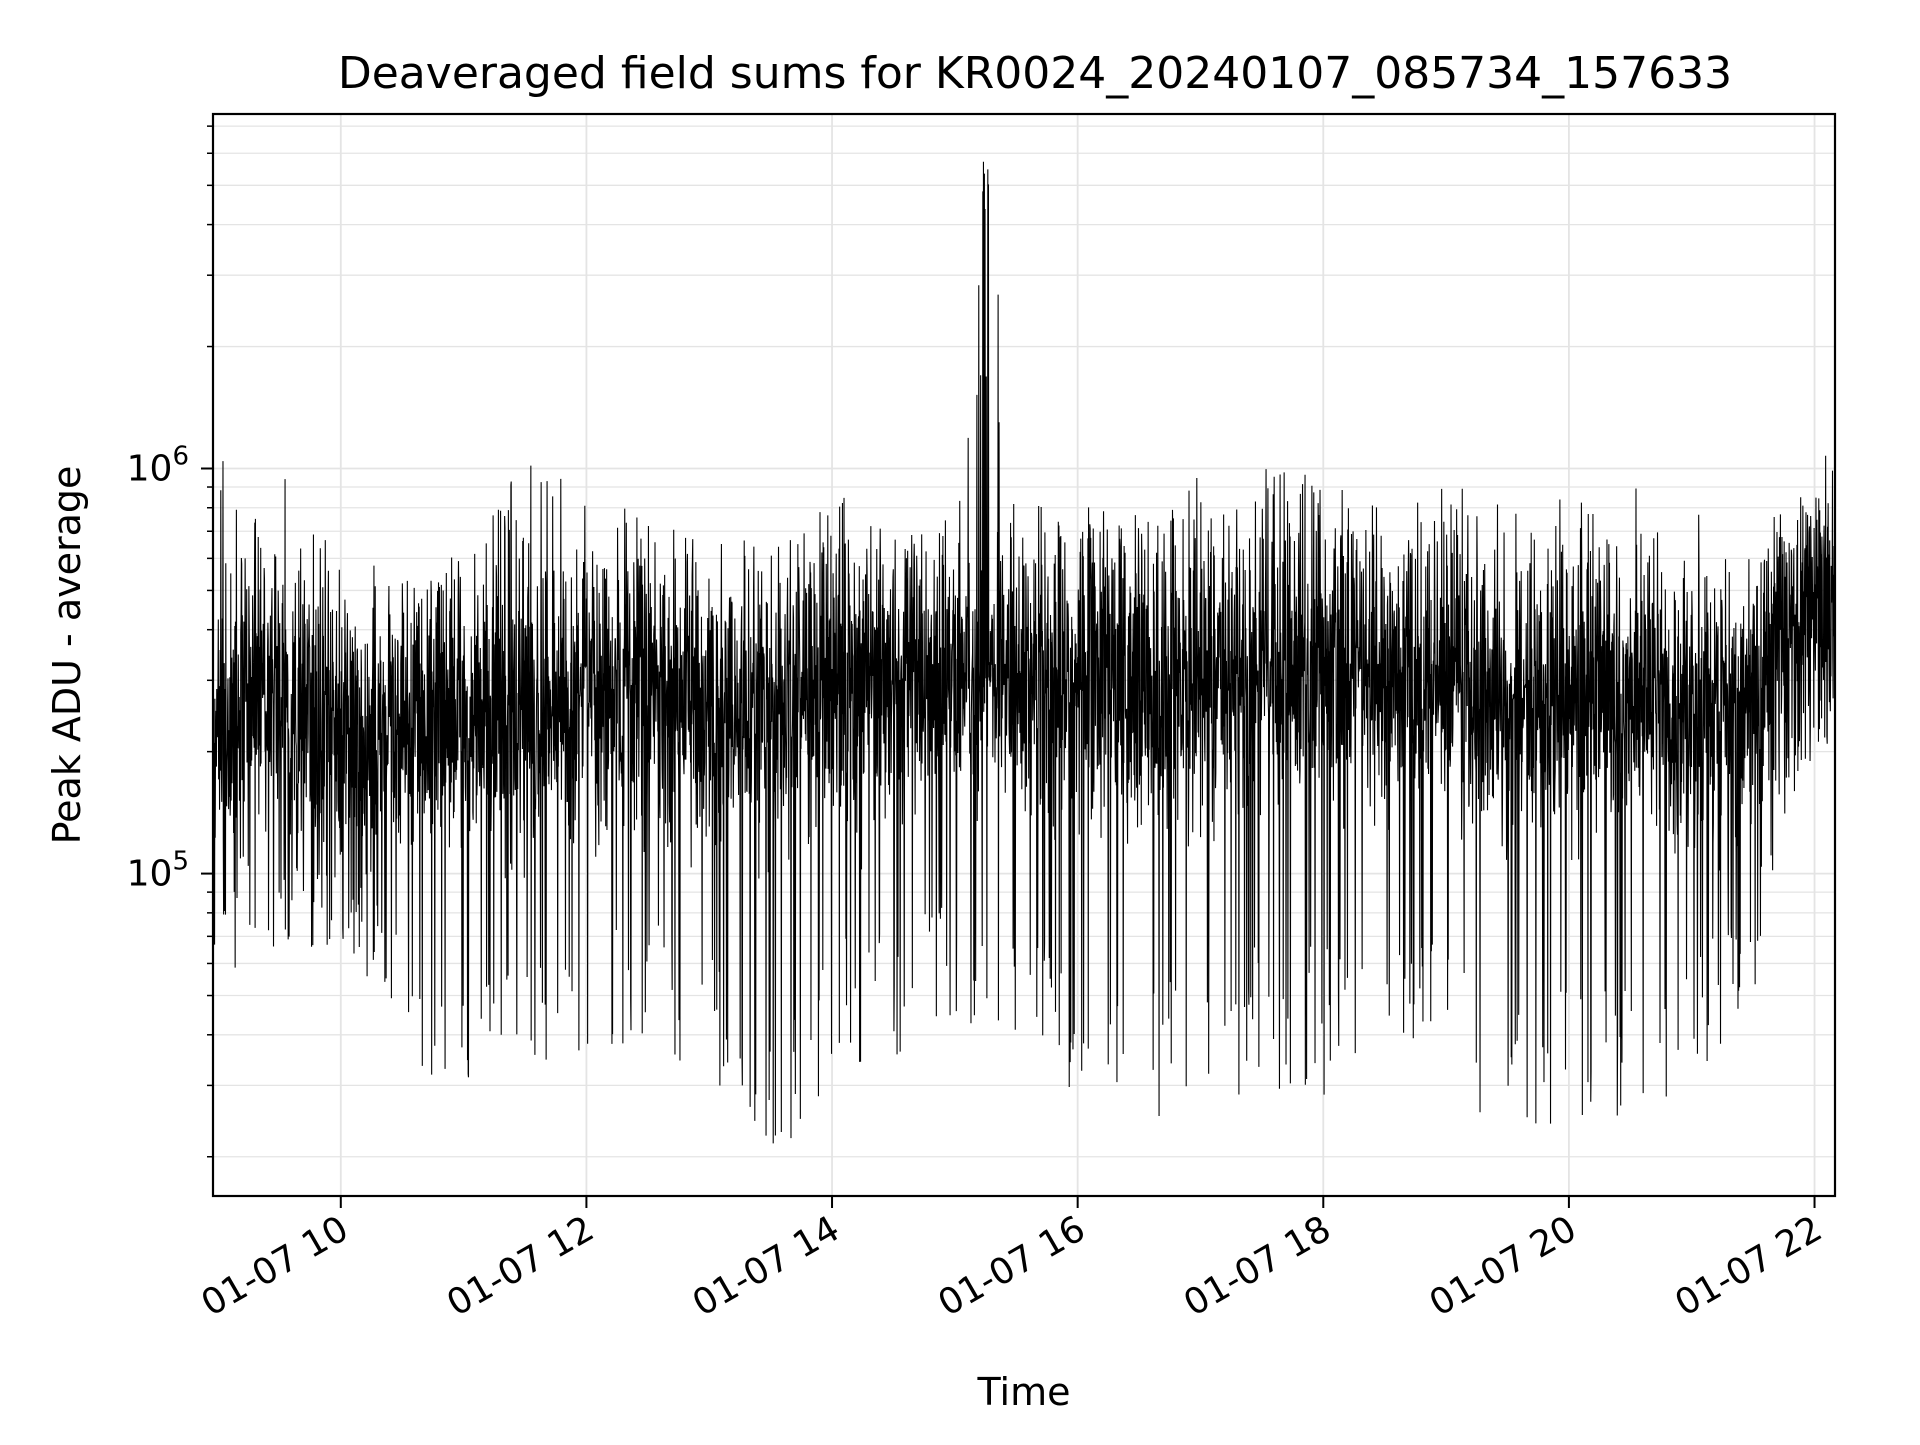  Describe the element at coordinates (67, 655) in the screenshot. I see `y-axis-label: Peak ADU - average` at that location.